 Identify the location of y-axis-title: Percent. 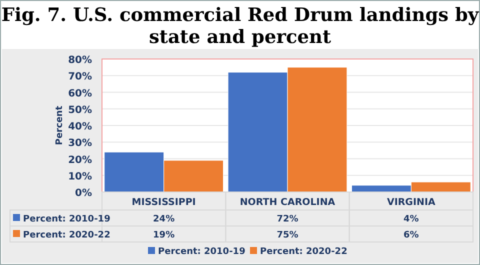
(60, 125).